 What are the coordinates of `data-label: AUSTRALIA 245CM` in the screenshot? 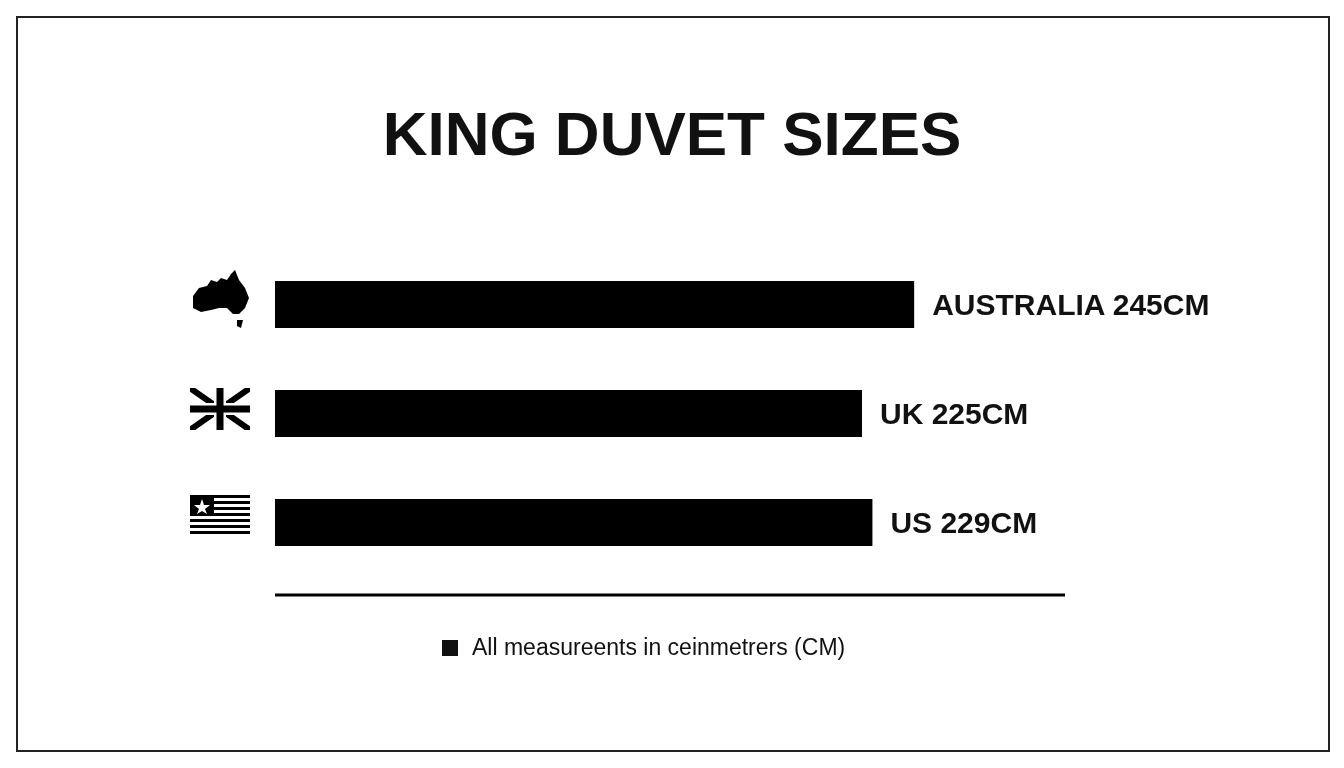 It's located at (1071, 304).